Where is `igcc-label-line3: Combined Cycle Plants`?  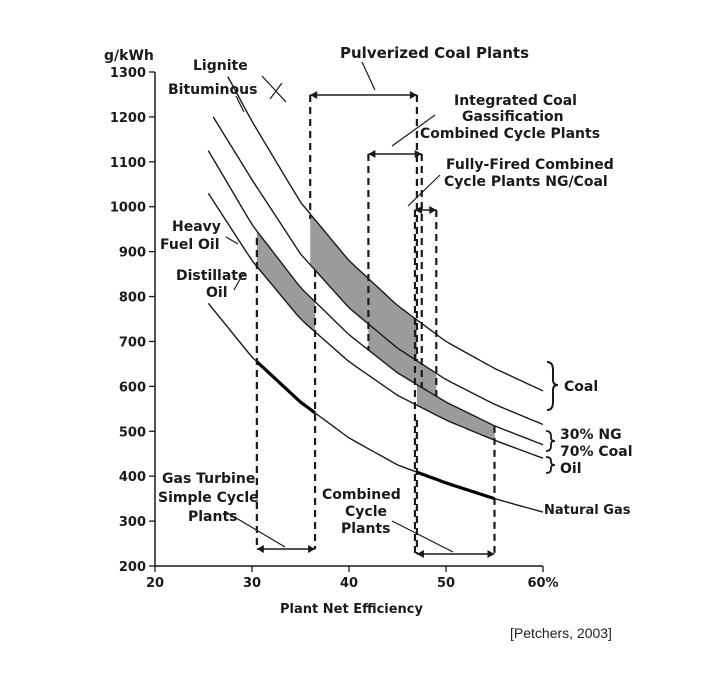
igcc-label-line3: Combined Cycle Plants is located at coordinates (510, 134).